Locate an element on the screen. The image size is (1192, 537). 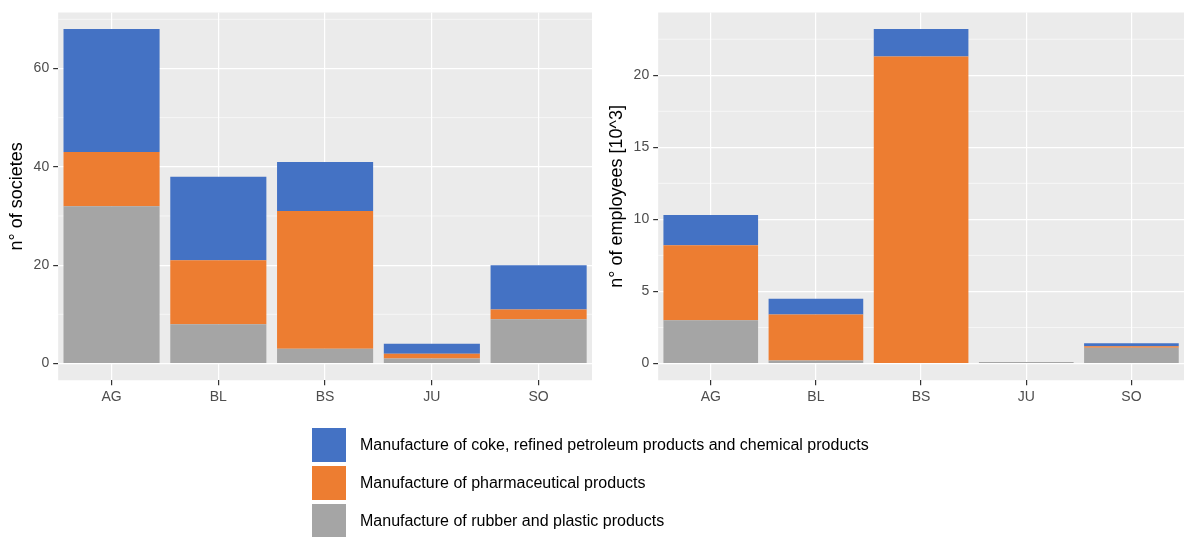
y-axis-title: n° of employees [10^3] is located at coordinates (615, 196).